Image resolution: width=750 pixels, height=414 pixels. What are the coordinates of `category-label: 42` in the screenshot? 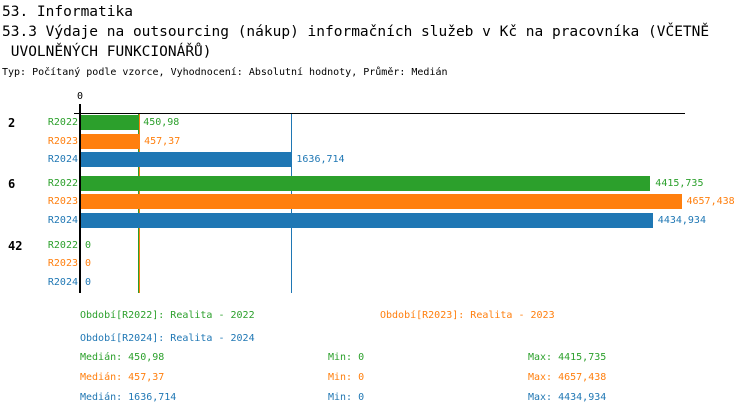 It's located at (15, 245).